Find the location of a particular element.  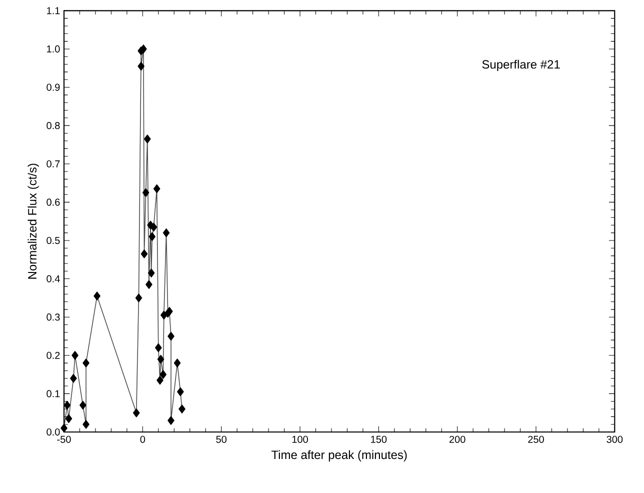

x-tick-label: 200 is located at coordinates (457, 439).